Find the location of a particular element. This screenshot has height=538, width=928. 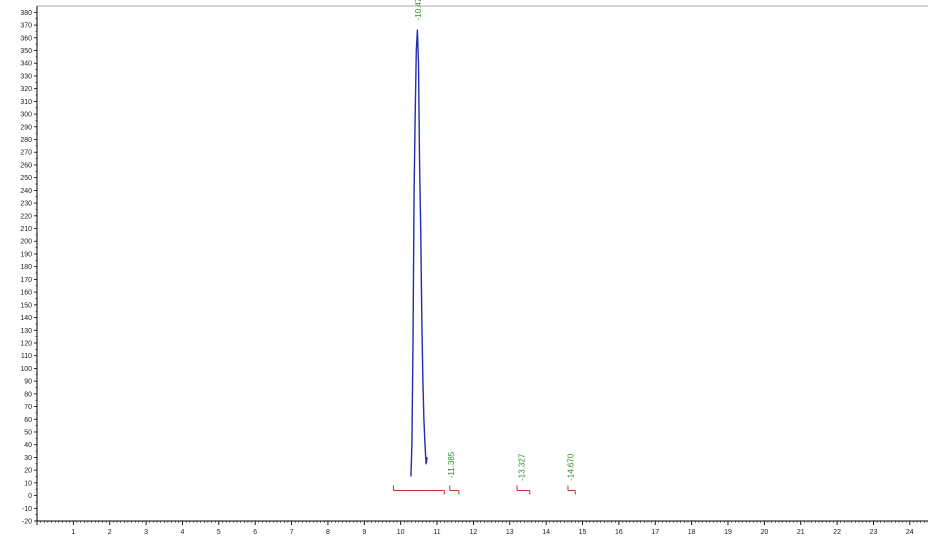

y-tick-label: 360 is located at coordinates (26, 38).